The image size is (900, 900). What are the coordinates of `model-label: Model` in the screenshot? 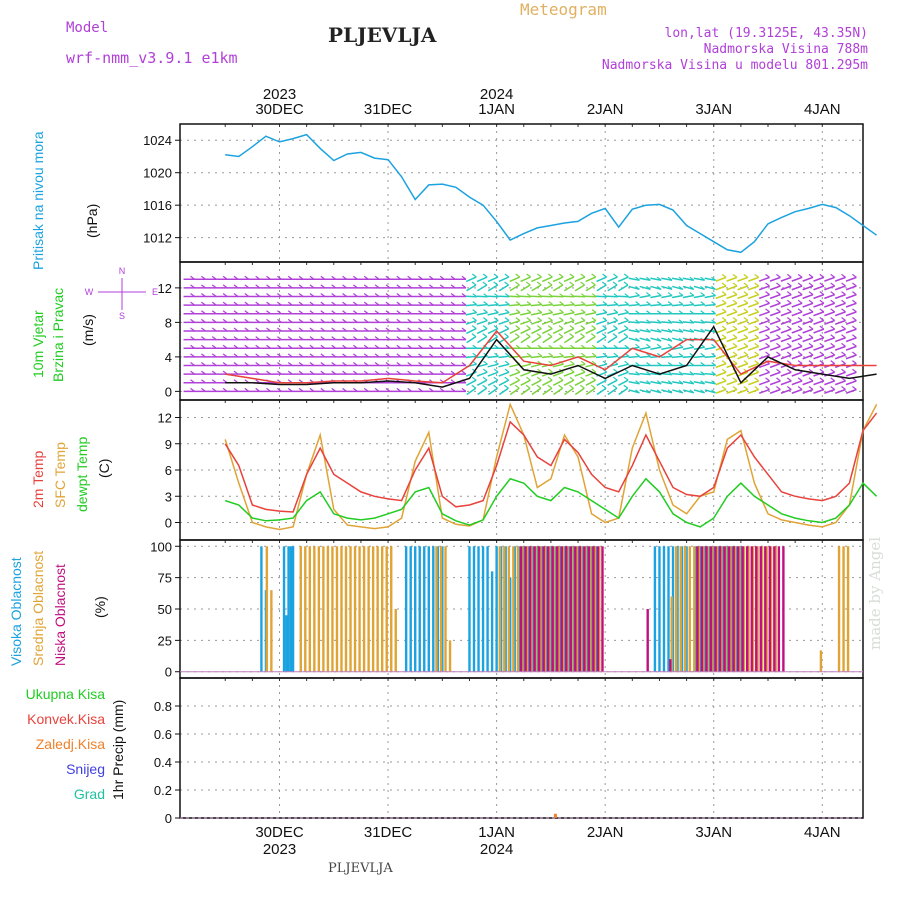 It's located at (87, 28).